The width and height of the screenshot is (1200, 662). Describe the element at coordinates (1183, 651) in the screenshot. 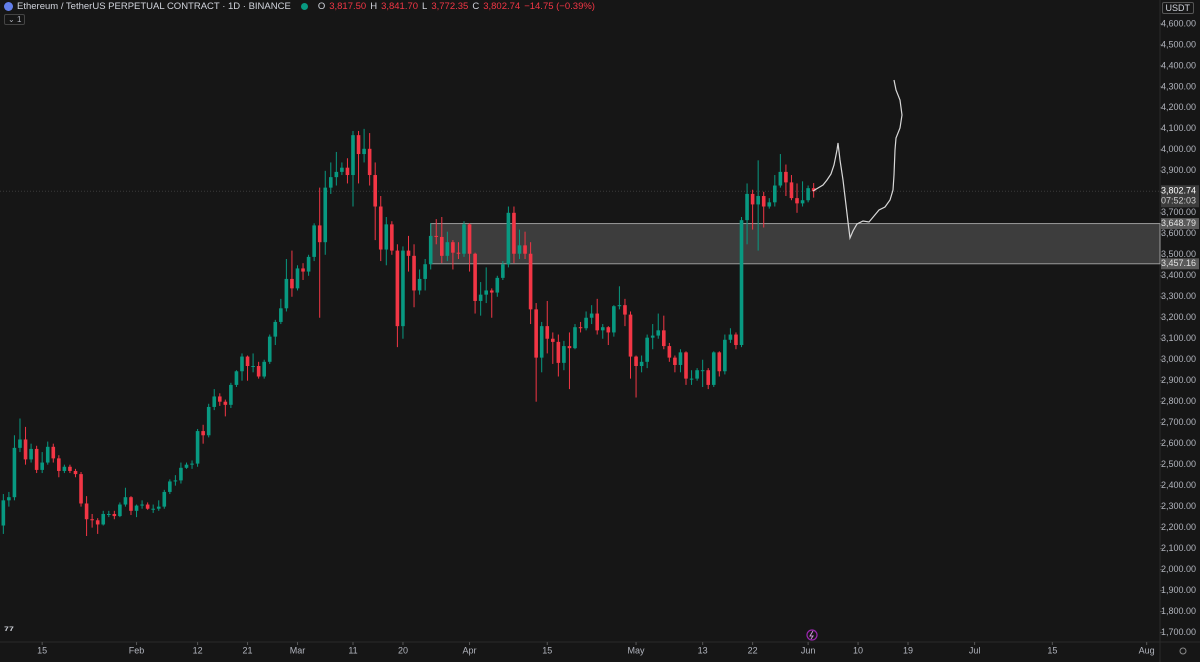

I see `settings-icon` at that location.